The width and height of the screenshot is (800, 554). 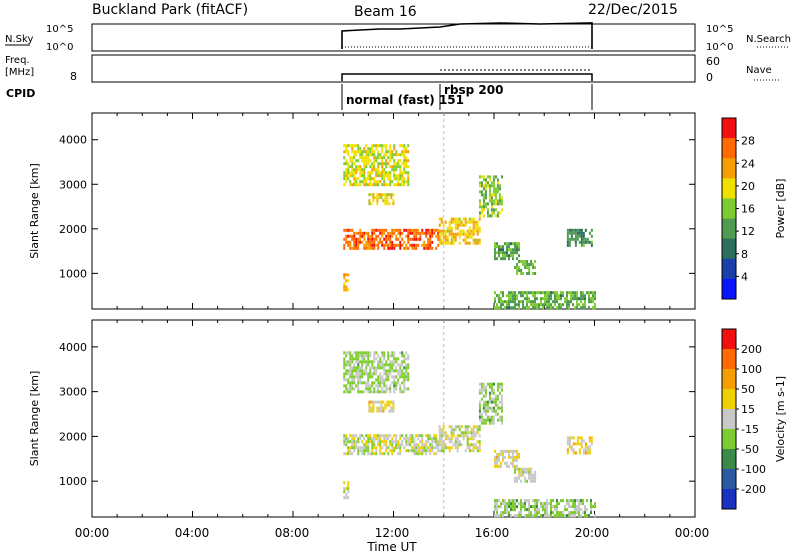 I want to click on velocity-colorbar-segment, so click(x=729, y=359).